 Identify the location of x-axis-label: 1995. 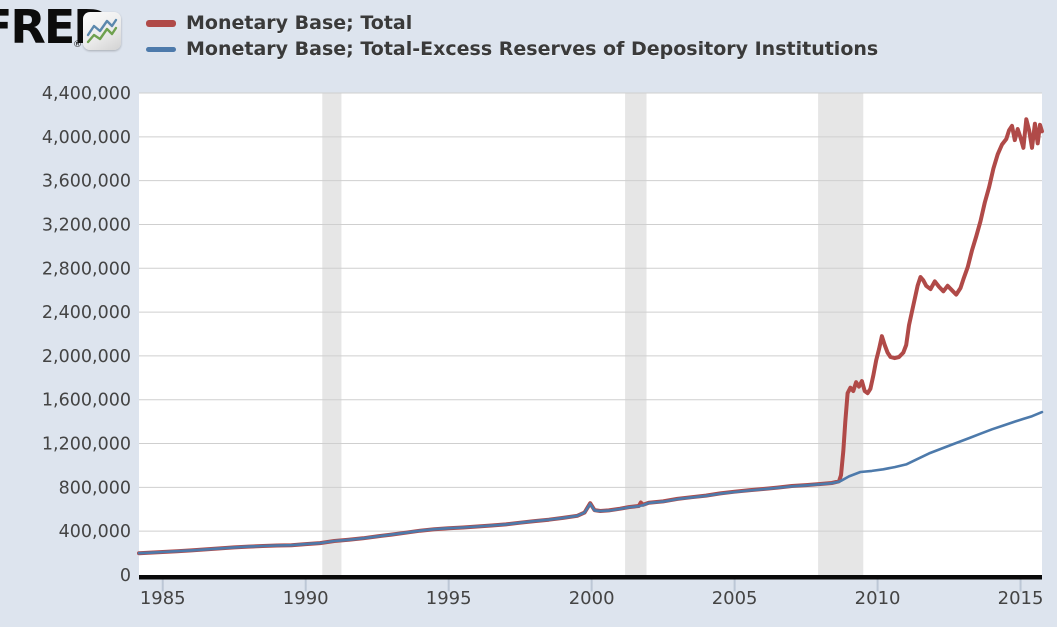
(449, 598).